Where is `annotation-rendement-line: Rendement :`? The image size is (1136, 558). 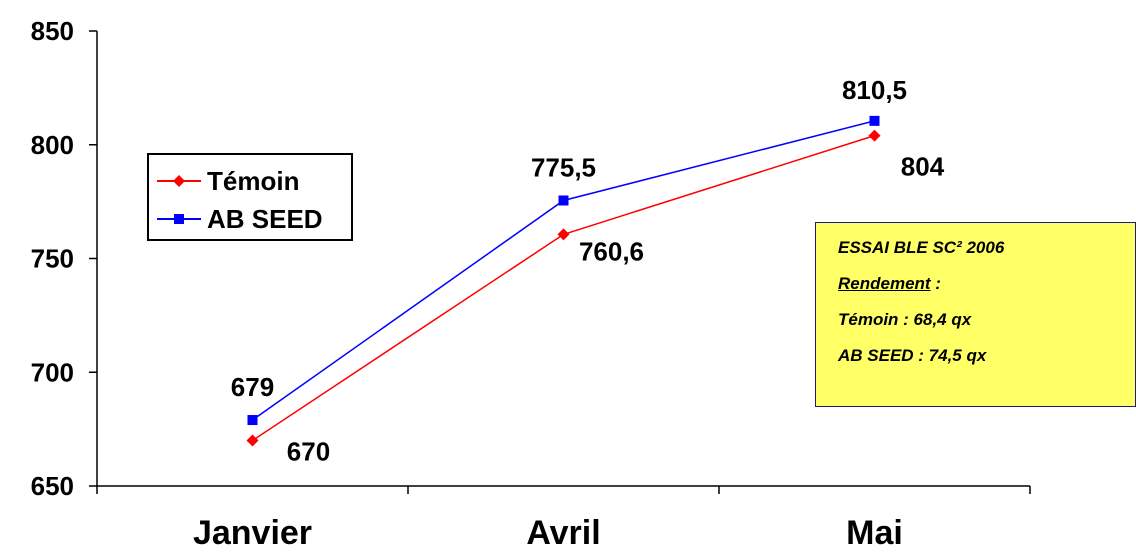
annotation-rendement-line: Rendement : is located at coordinates (986, 291).